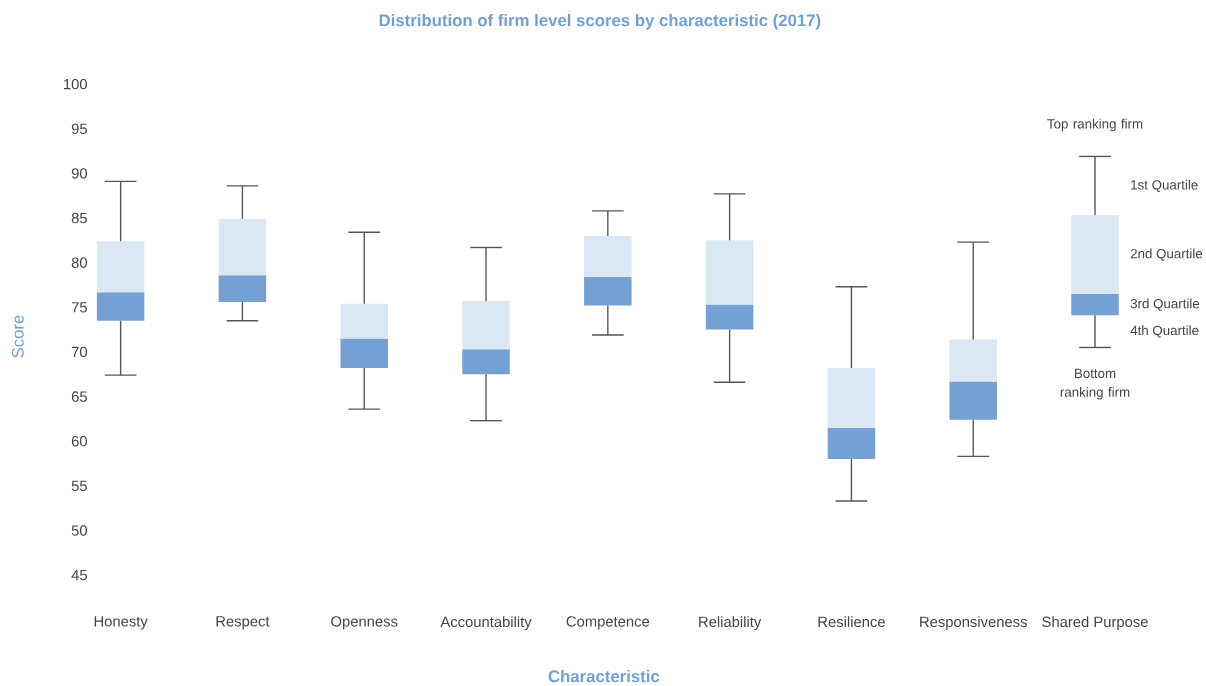  I want to click on y-tick-label: 45, so click(79, 575).